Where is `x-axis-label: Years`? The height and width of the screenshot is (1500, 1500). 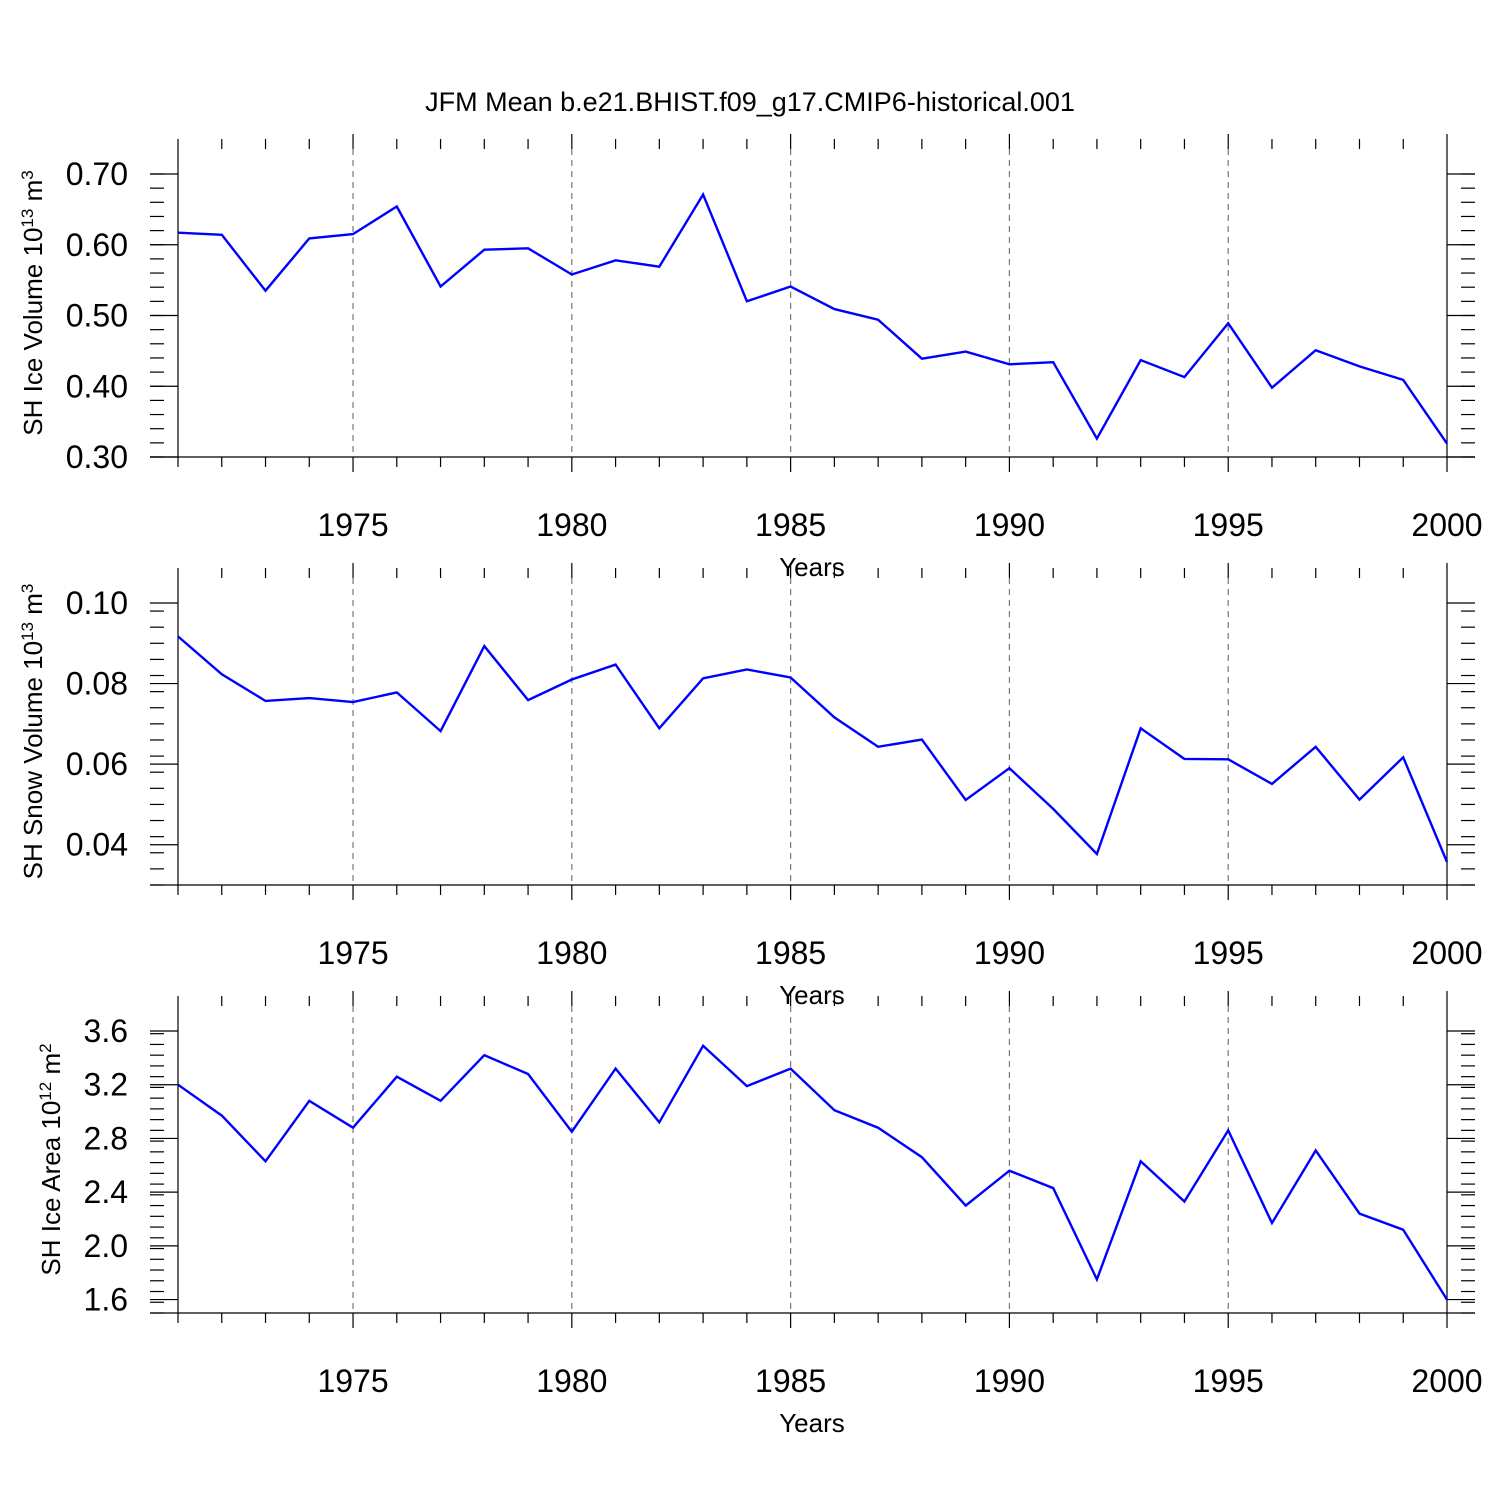 x-axis-label: Years is located at coordinates (812, 1423).